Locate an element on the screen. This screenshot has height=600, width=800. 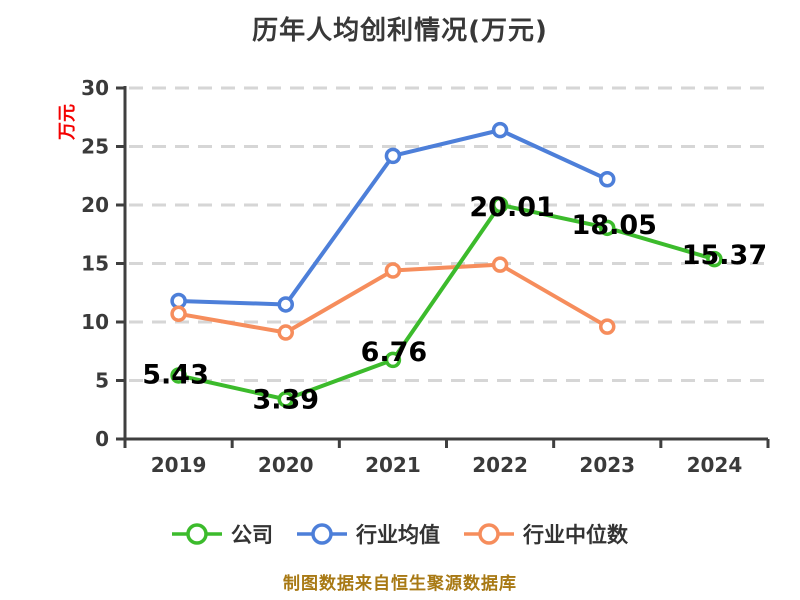
data-point-label: 5.43 is located at coordinates (175, 374).